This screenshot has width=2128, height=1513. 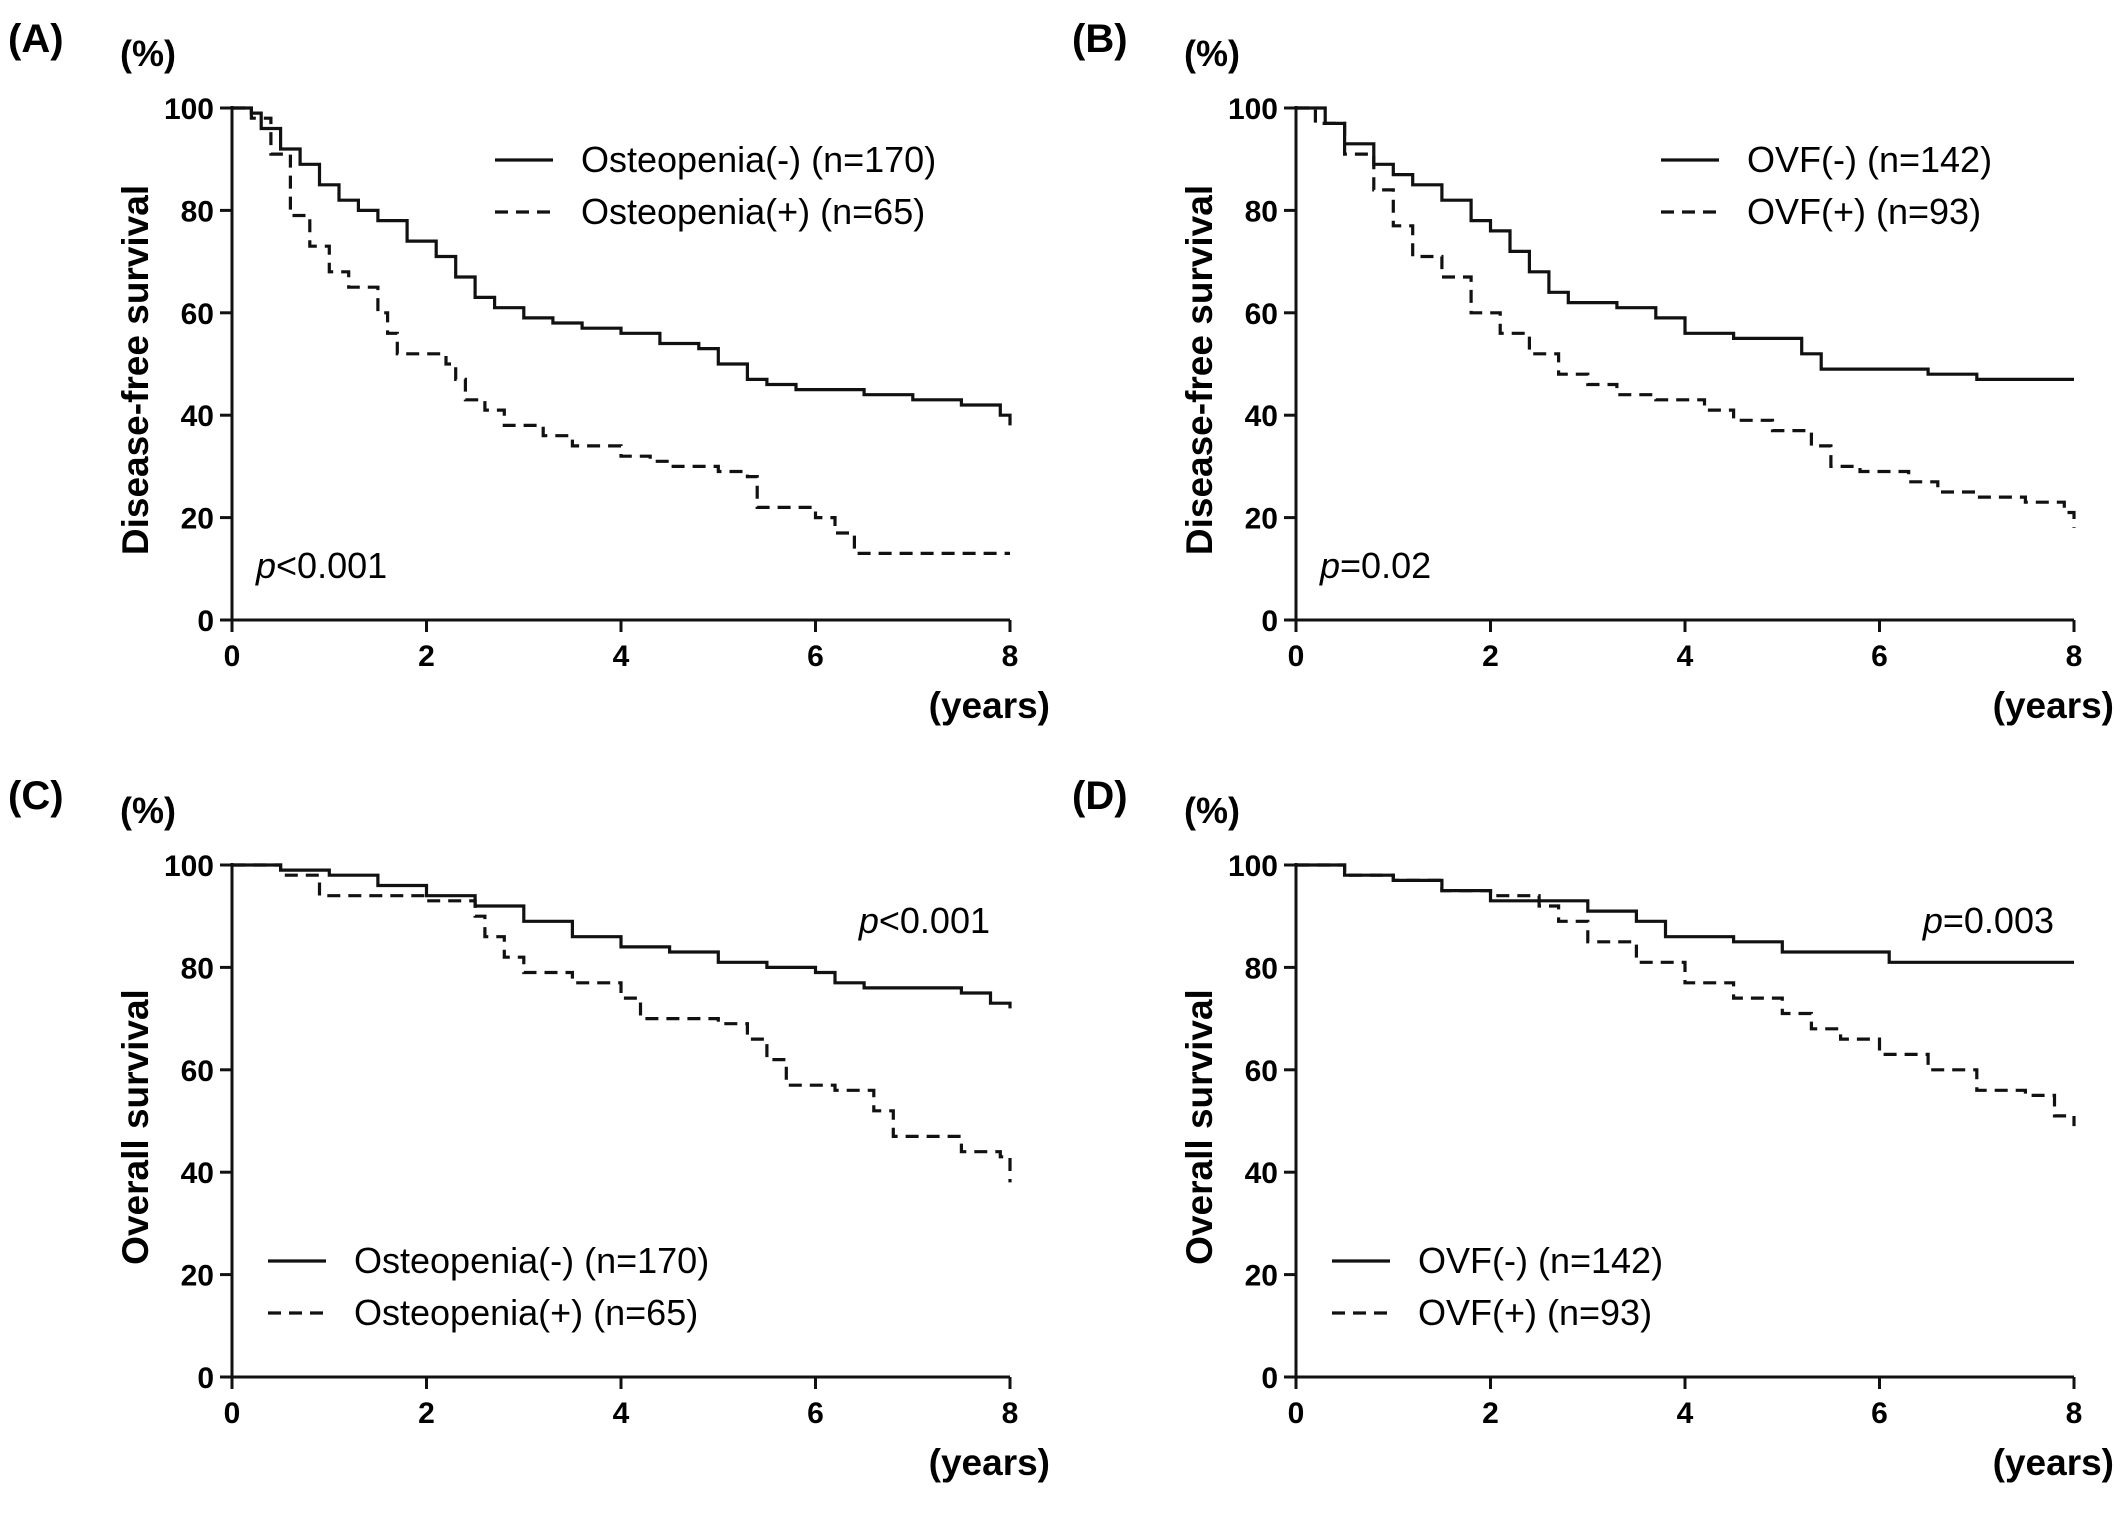 I want to click on panel-label: (D), so click(x=1100, y=796).